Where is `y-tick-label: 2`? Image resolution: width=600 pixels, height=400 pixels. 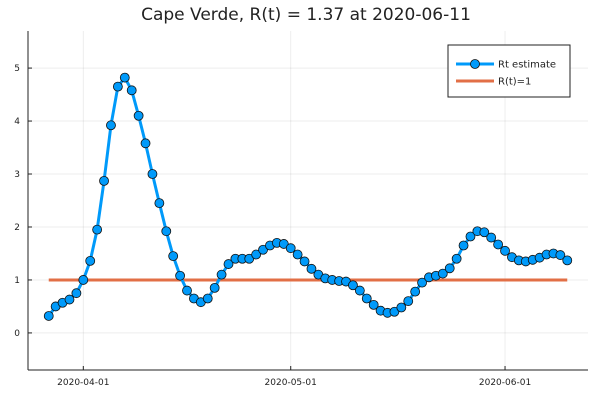 y-tick-label: 2 is located at coordinates (17, 228).